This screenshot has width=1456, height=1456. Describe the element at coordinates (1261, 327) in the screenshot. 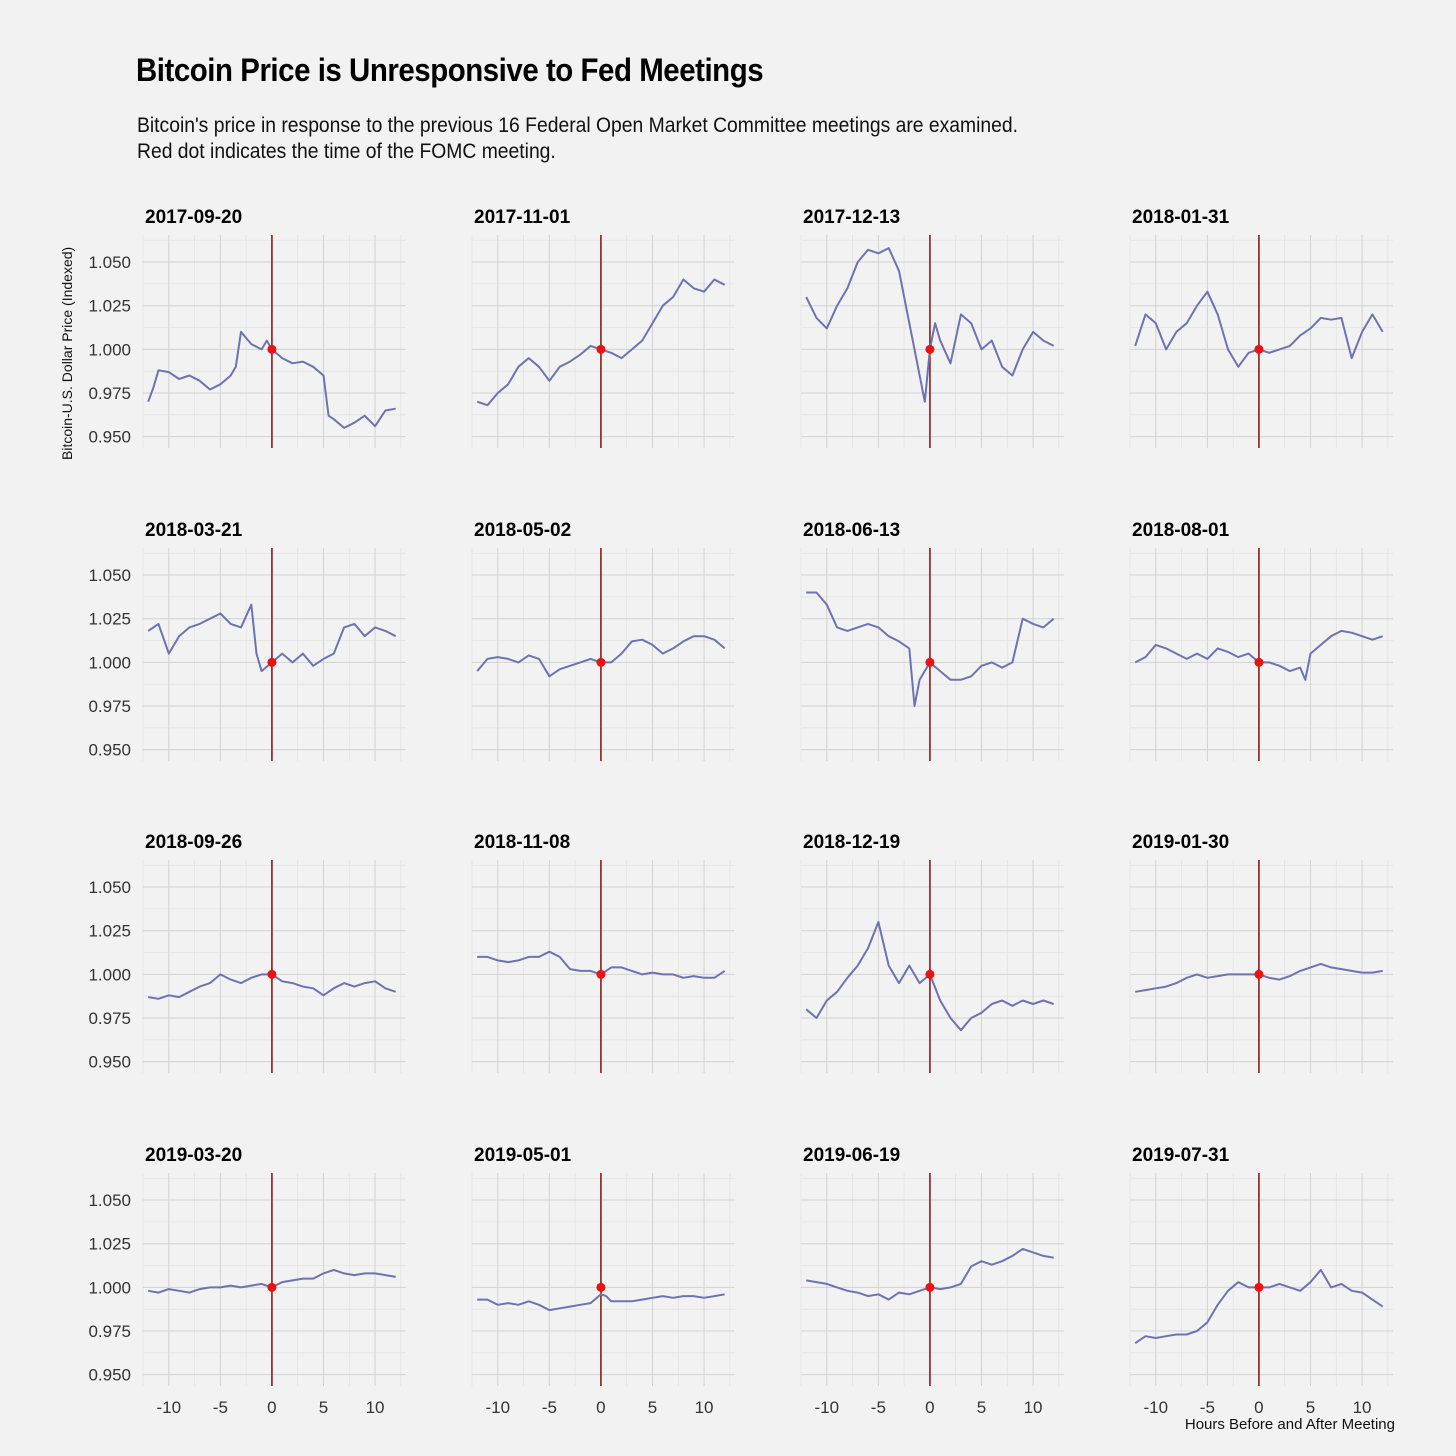

I see `facet-panel-2018-01-31: 2018-01-31` at that location.